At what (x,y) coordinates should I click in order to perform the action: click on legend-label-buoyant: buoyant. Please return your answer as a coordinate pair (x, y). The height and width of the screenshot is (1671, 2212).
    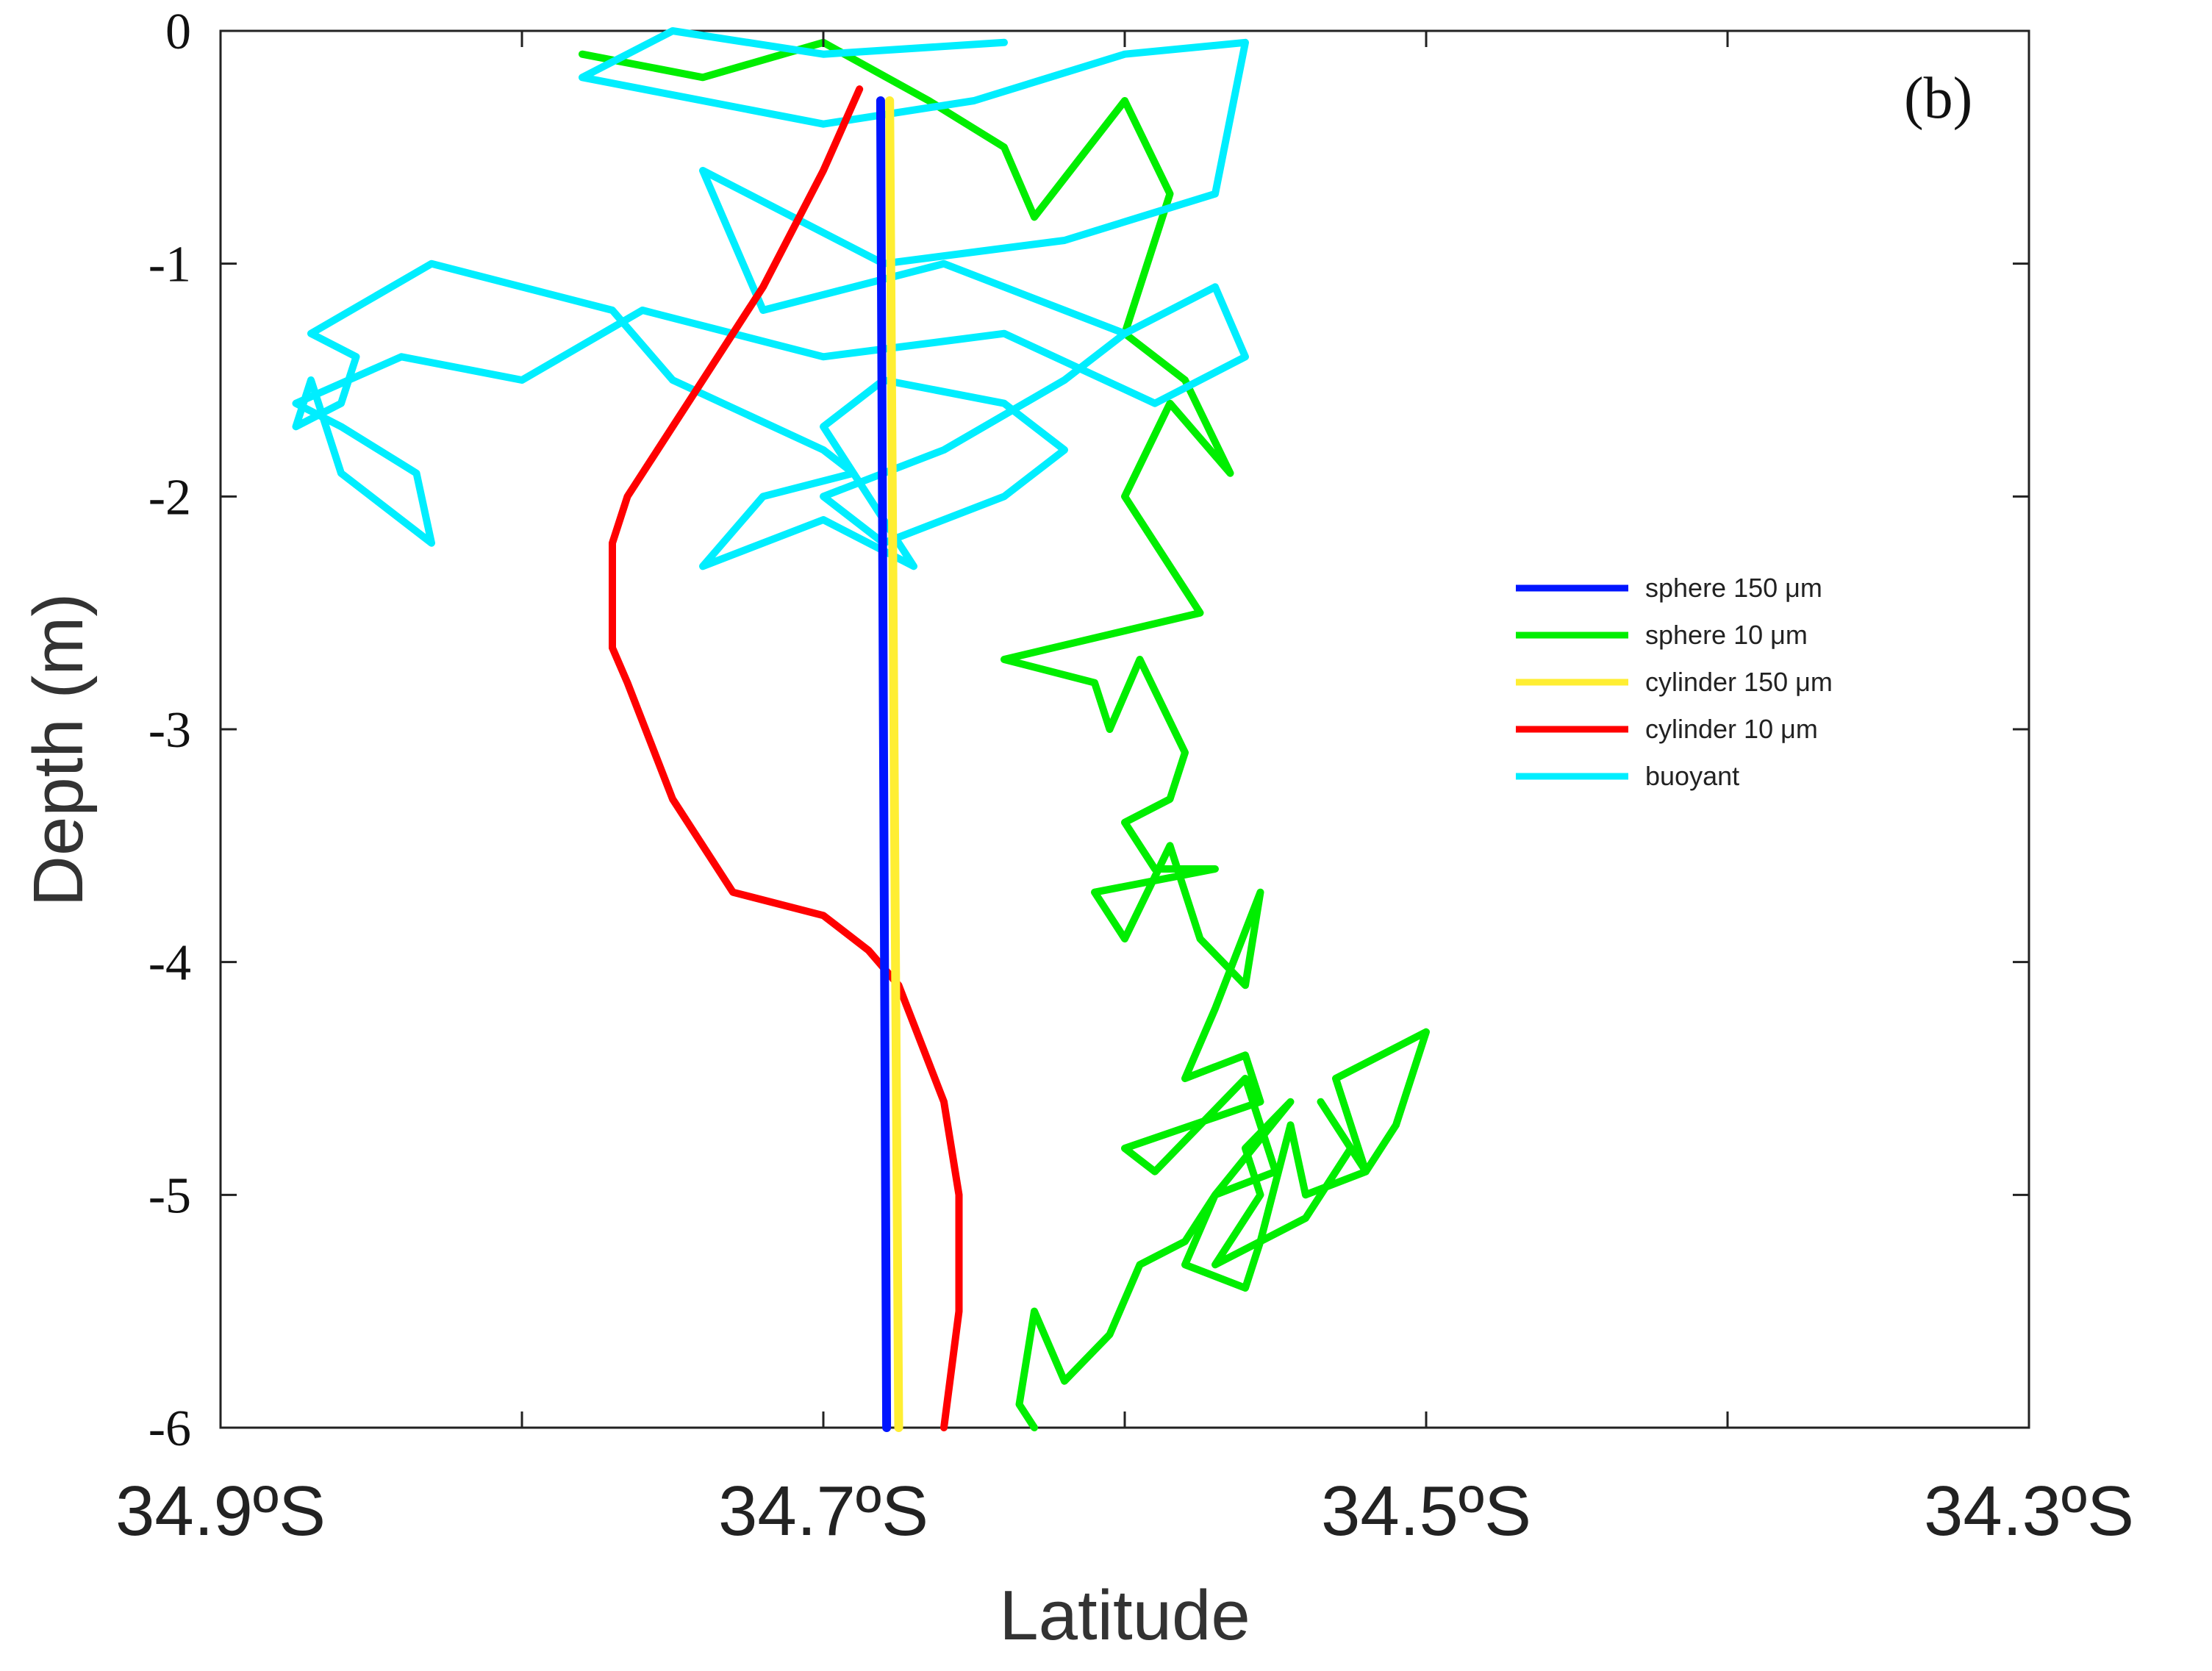
    Looking at the image, I should click on (1692, 776).